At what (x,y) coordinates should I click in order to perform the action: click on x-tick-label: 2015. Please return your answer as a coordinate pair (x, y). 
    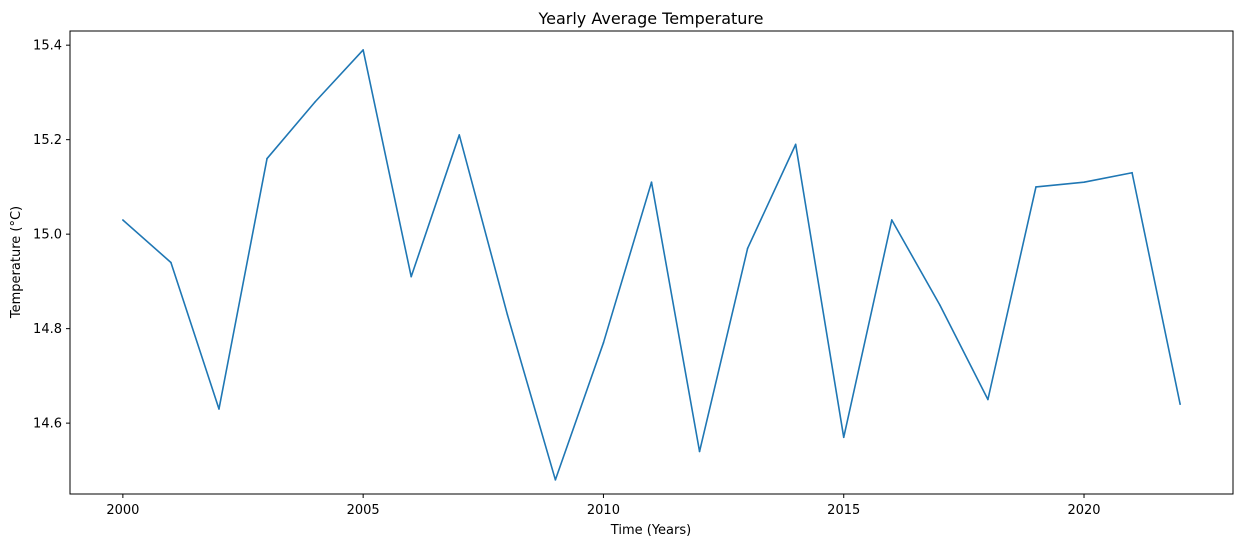
    Looking at the image, I should click on (843, 510).